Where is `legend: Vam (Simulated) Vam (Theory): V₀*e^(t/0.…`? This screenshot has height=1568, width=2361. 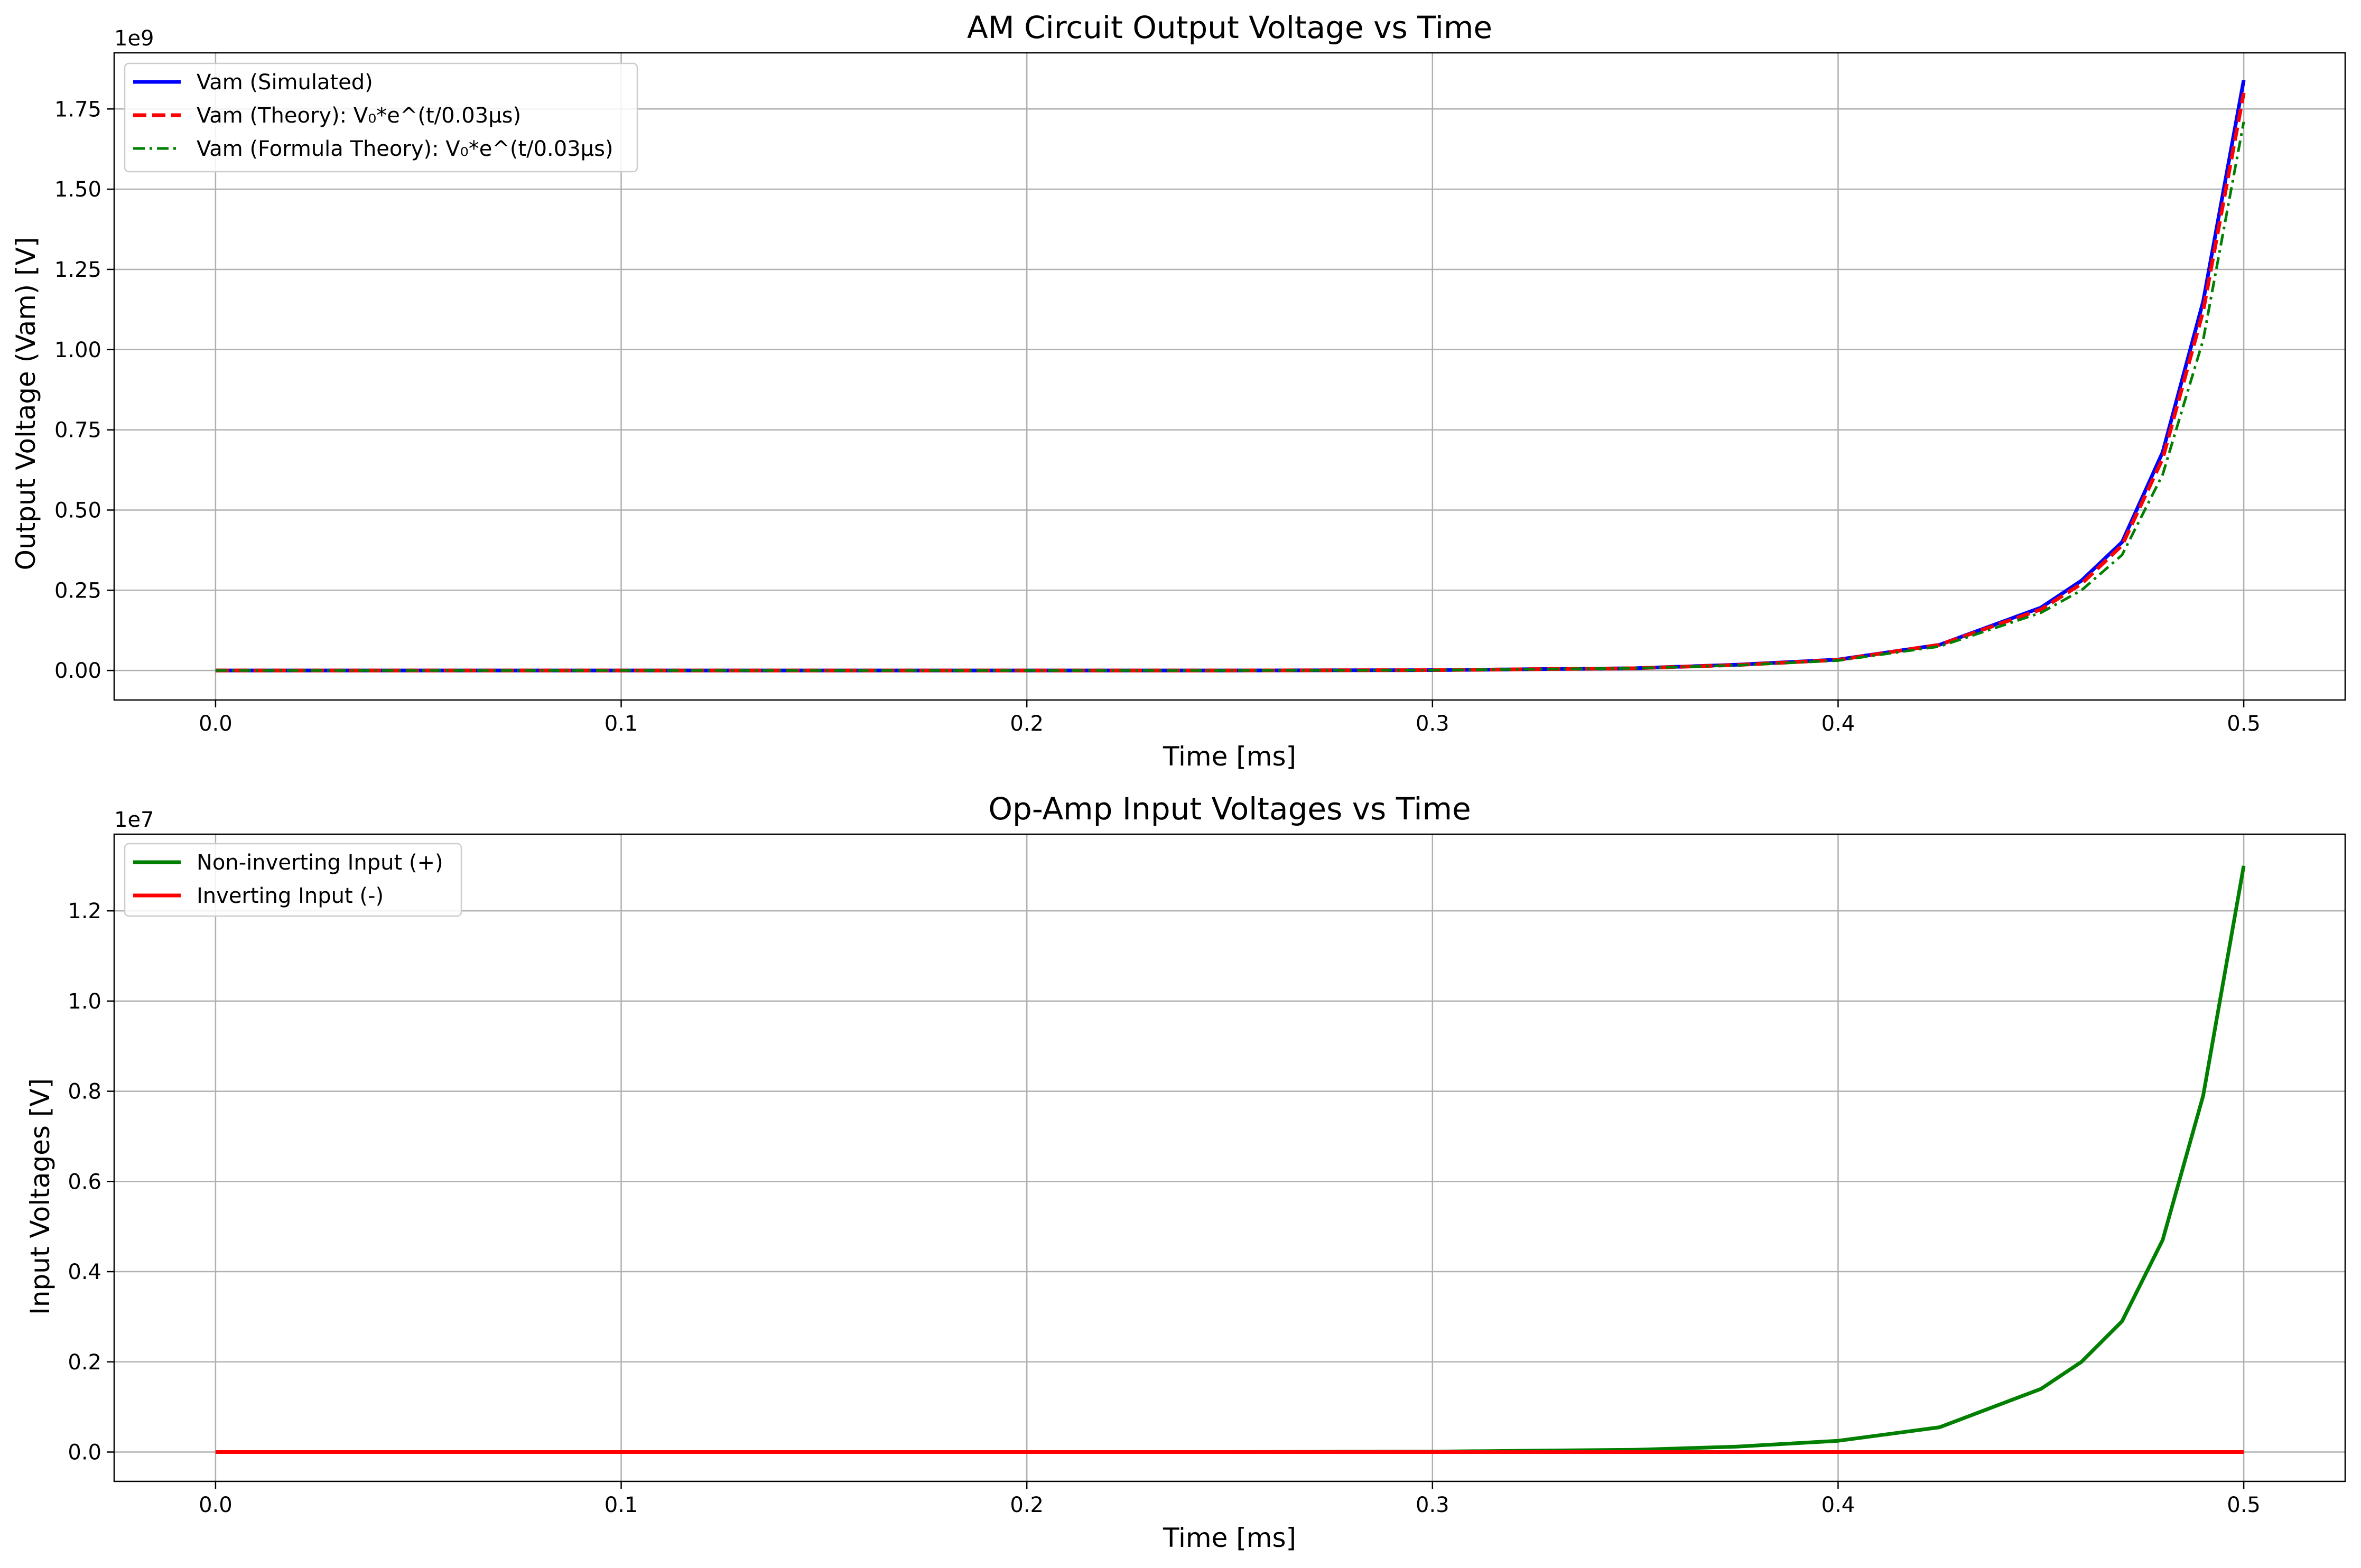 legend: Vam (Simulated) Vam (Theory): V₀*e^(t/0.… is located at coordinates (381, 117).